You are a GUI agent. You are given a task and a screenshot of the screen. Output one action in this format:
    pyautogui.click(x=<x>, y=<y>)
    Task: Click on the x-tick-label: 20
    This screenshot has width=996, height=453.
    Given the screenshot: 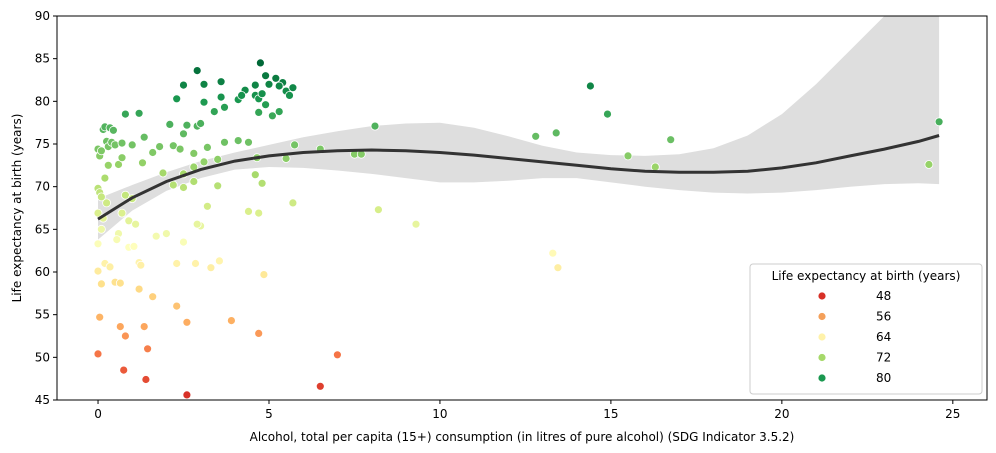 What is the action you would take?
    pyautogui.click(x=781, y=414)
    